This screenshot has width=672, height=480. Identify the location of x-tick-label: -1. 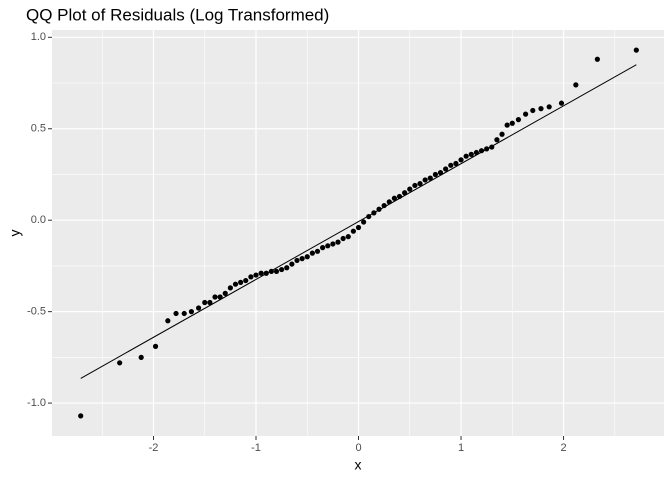
(256, 448).